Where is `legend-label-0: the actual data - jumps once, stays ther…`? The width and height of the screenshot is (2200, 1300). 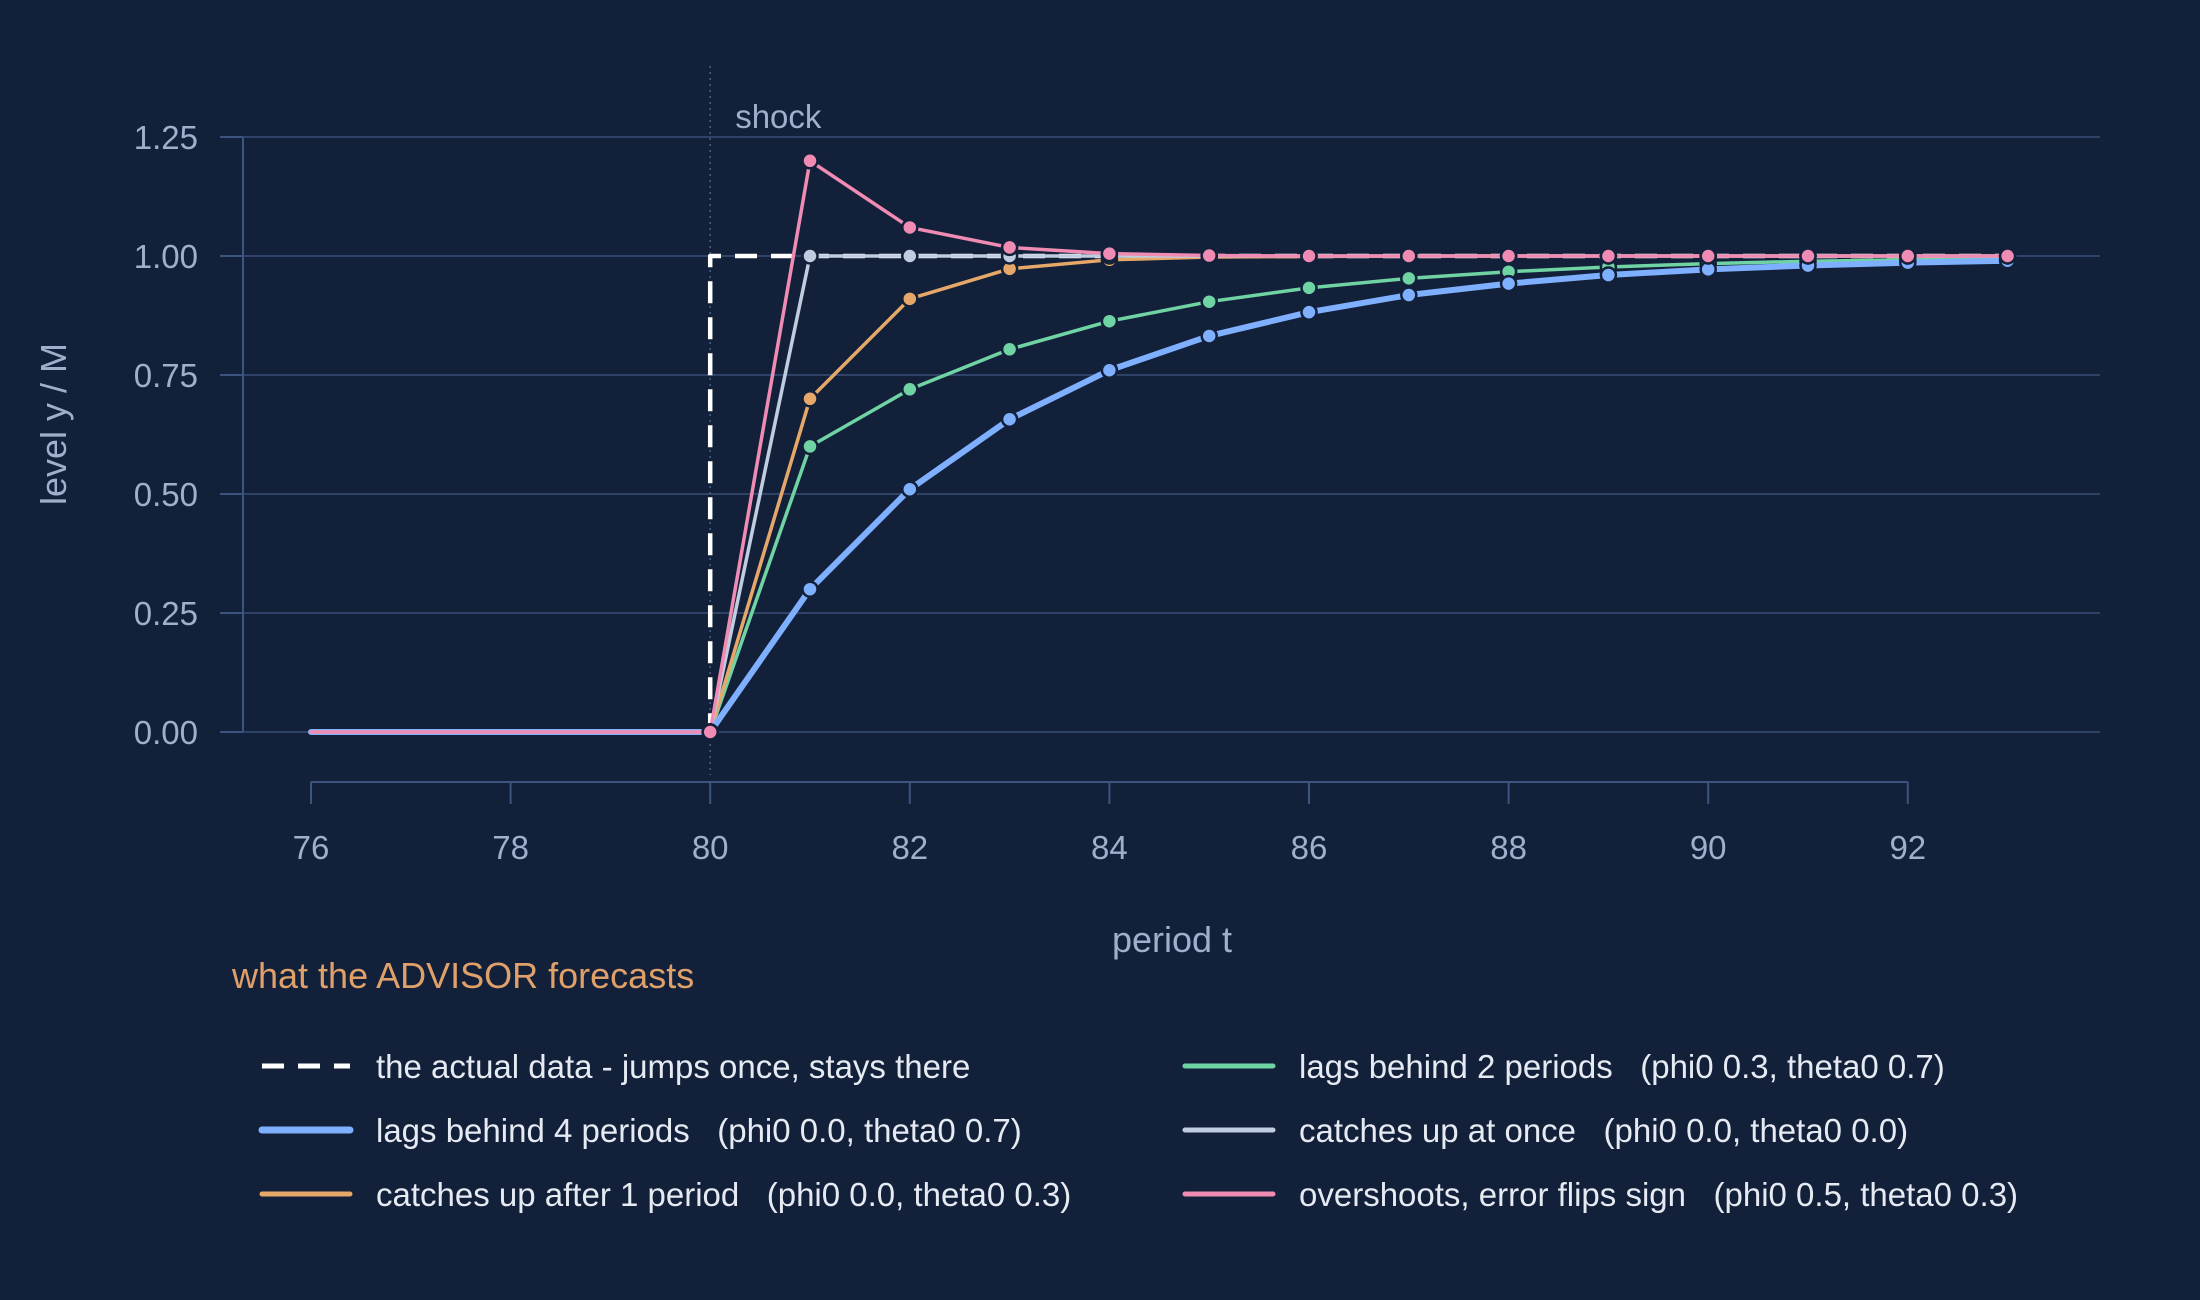
legend-label-0: the actual data - jumps once, stays ther… is located at coordinates (673, 1066).